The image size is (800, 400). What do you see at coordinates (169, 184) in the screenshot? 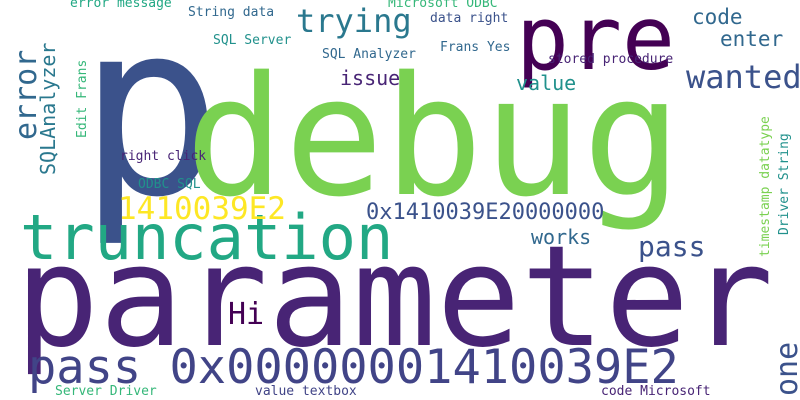
I see `word-odbc-sql: ODBC SQL` at bounding box center [169, 184].